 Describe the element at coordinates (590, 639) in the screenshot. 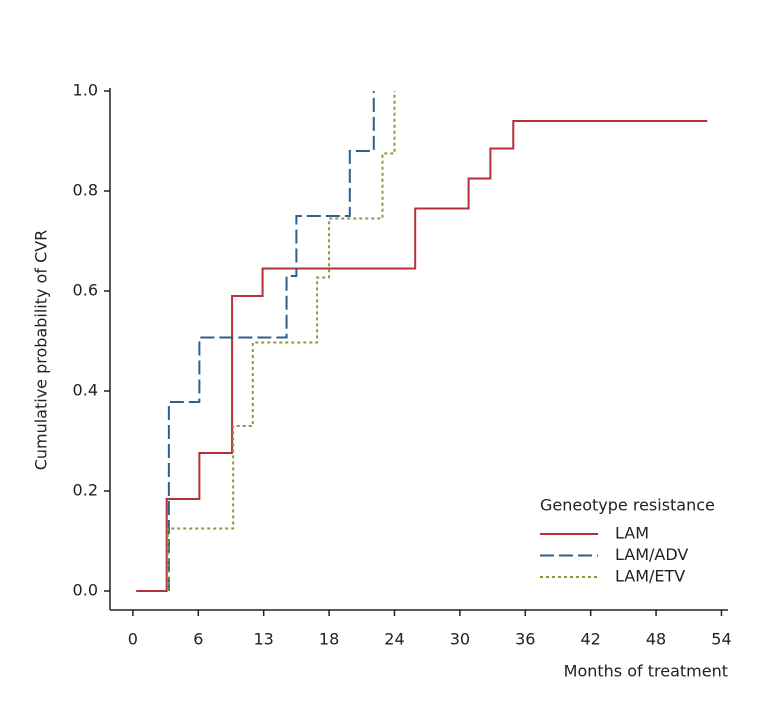

I see `x-tick-label: 42` at that location.